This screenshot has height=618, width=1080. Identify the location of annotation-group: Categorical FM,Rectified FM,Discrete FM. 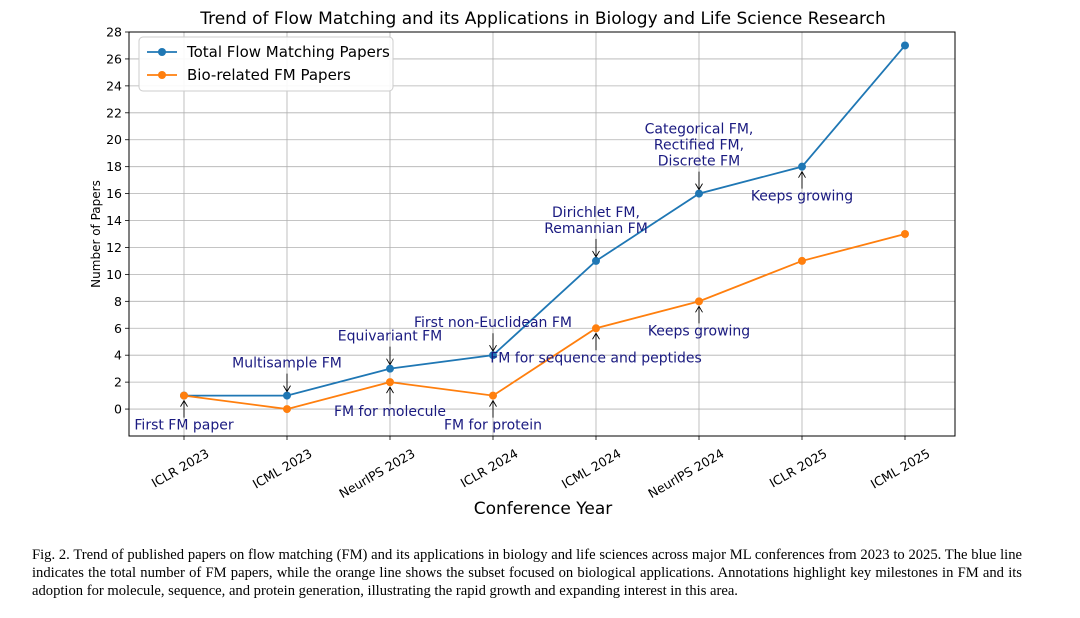
(699, 156).